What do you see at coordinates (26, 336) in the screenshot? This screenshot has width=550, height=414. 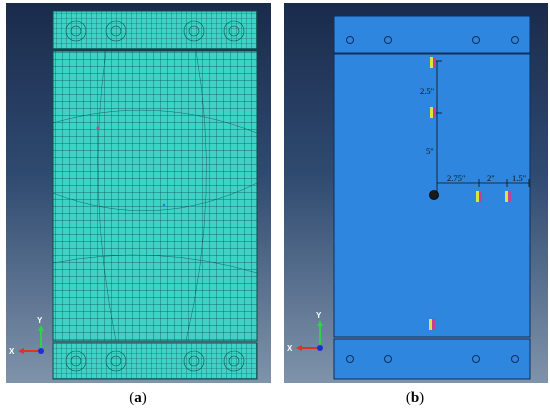 I see `coordinate-triad-a: Y X` at bounding box center [26, 336].